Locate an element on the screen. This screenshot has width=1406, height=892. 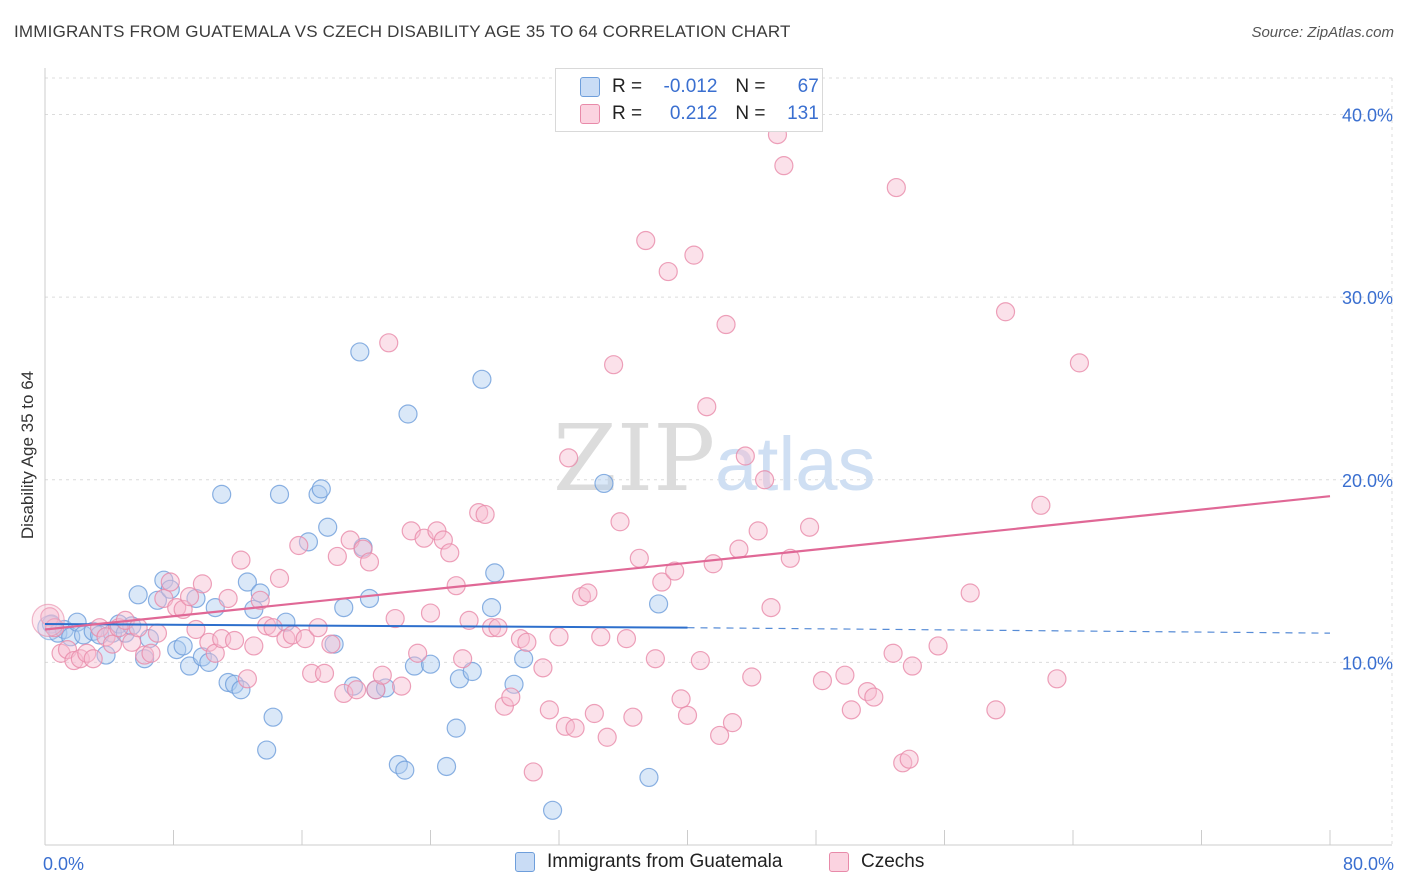
legend-label-guatemala: Immigrants from Guatemala is located at coordinates (665, 861).